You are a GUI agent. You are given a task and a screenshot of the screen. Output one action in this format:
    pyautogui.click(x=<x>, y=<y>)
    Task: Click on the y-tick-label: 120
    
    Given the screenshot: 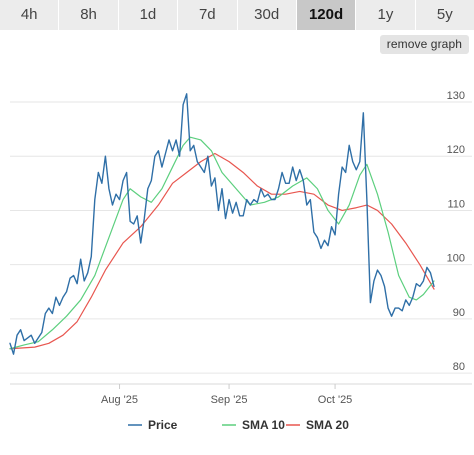 What is the action you would take?
    pyautogui.click(x=456, y=150)
    